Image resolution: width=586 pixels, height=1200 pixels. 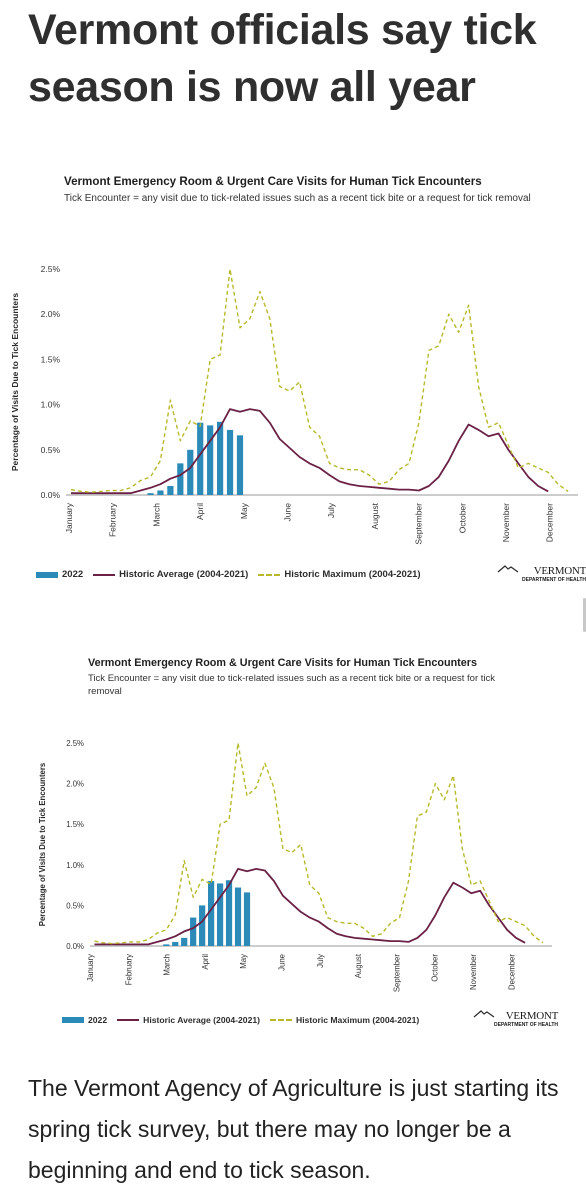 What do you see at coordinates (319, 843) in the screenshot?
I see `line-historic-maximum` at bounding box center [319, 843].